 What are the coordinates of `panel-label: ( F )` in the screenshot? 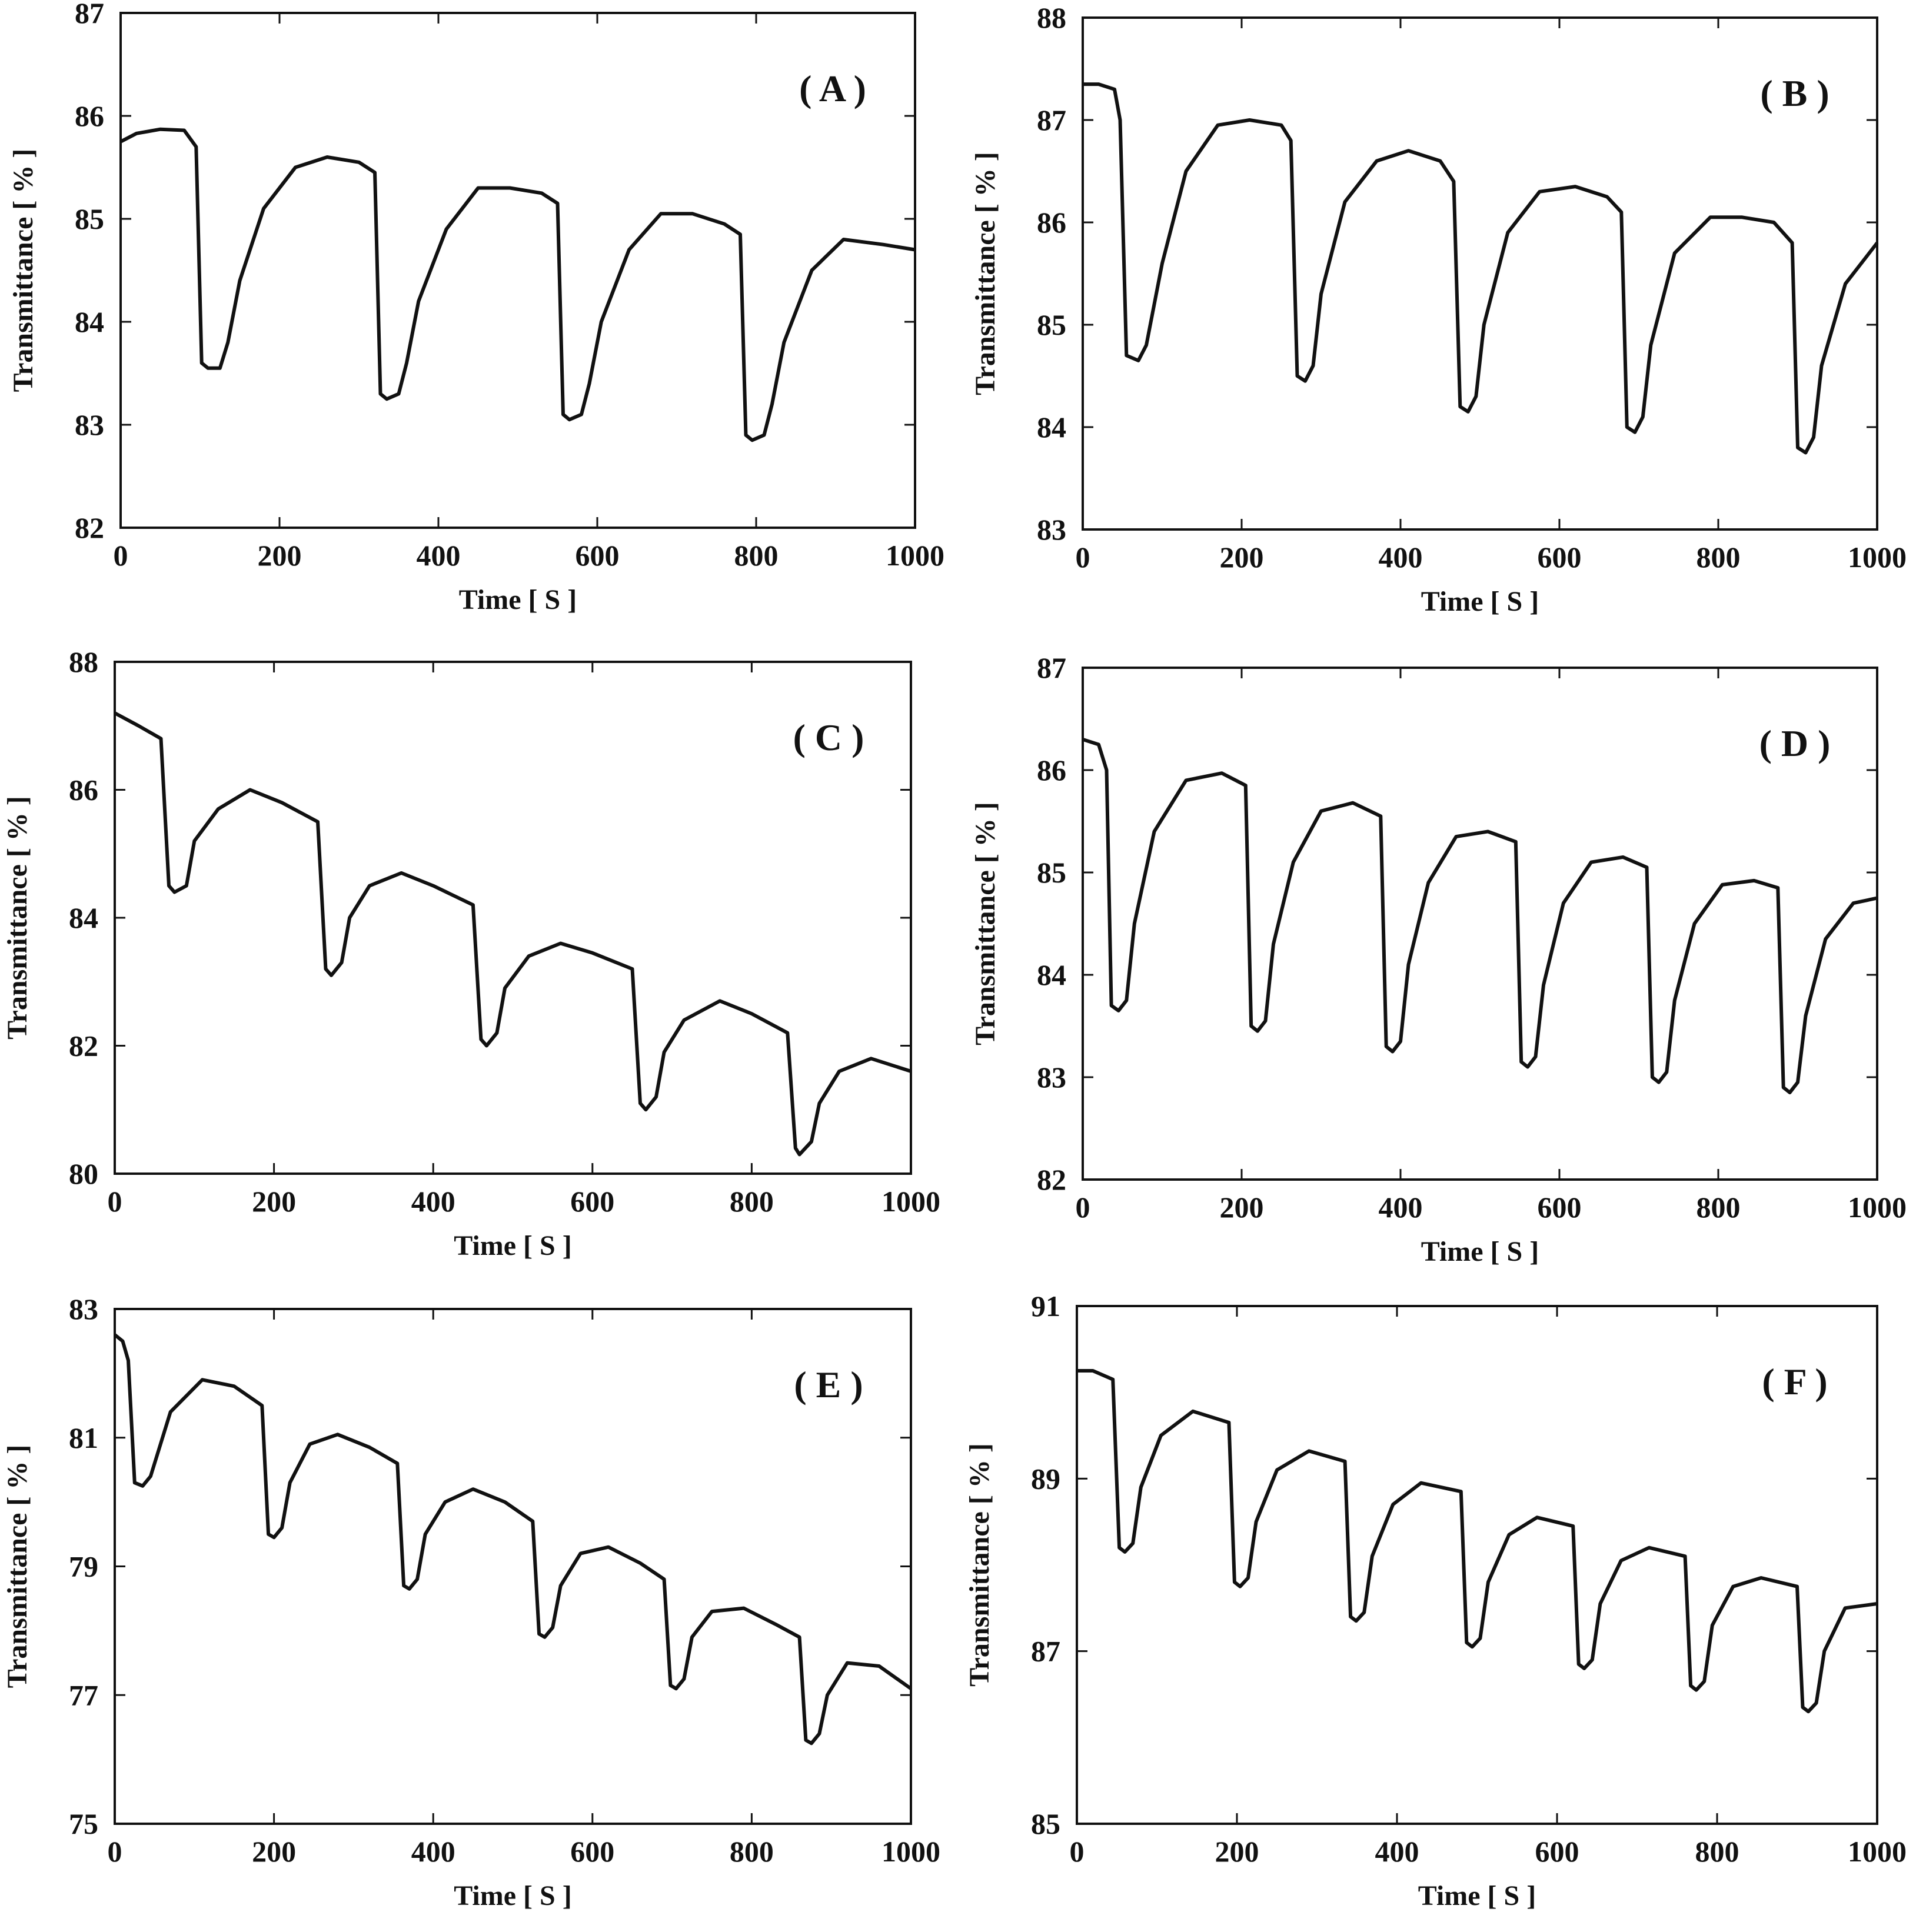 It's located at (1794, 1382).